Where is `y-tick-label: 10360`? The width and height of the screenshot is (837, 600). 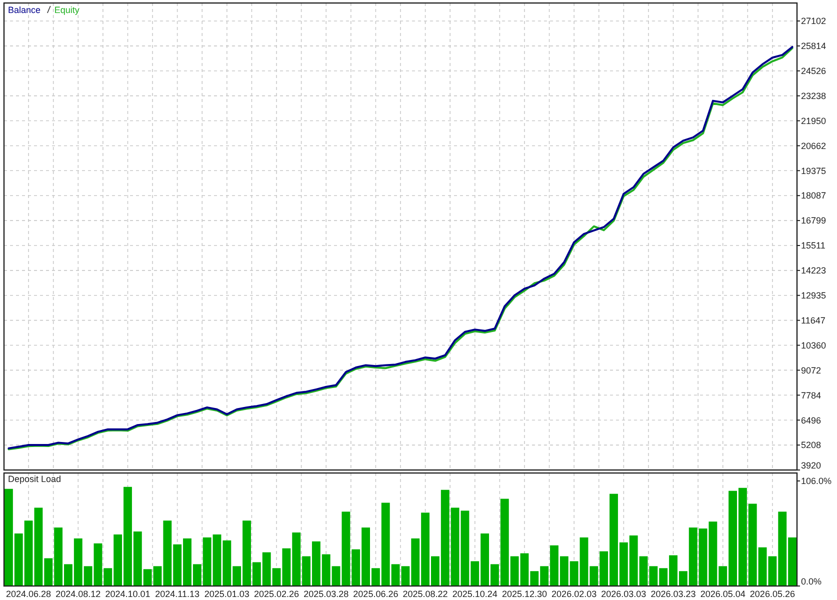
y-tick-label: 10360 is located at coordinates (813, 345).